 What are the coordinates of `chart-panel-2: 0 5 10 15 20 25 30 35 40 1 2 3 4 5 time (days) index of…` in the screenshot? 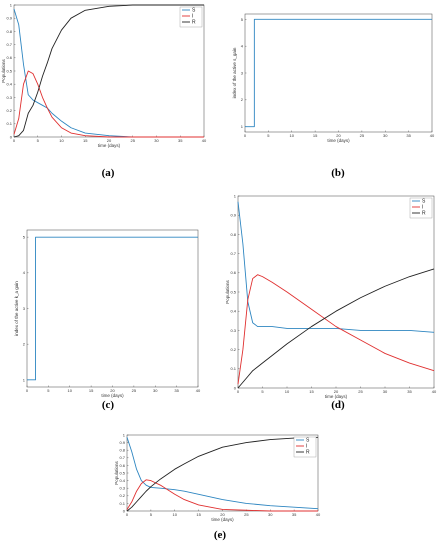 It's located at (333, 96).